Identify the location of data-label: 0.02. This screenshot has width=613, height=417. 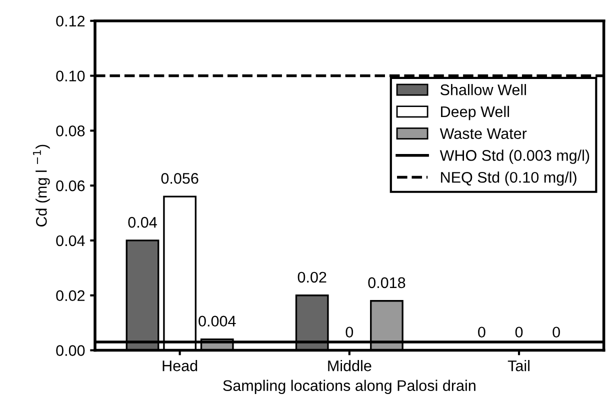
(312, 277).